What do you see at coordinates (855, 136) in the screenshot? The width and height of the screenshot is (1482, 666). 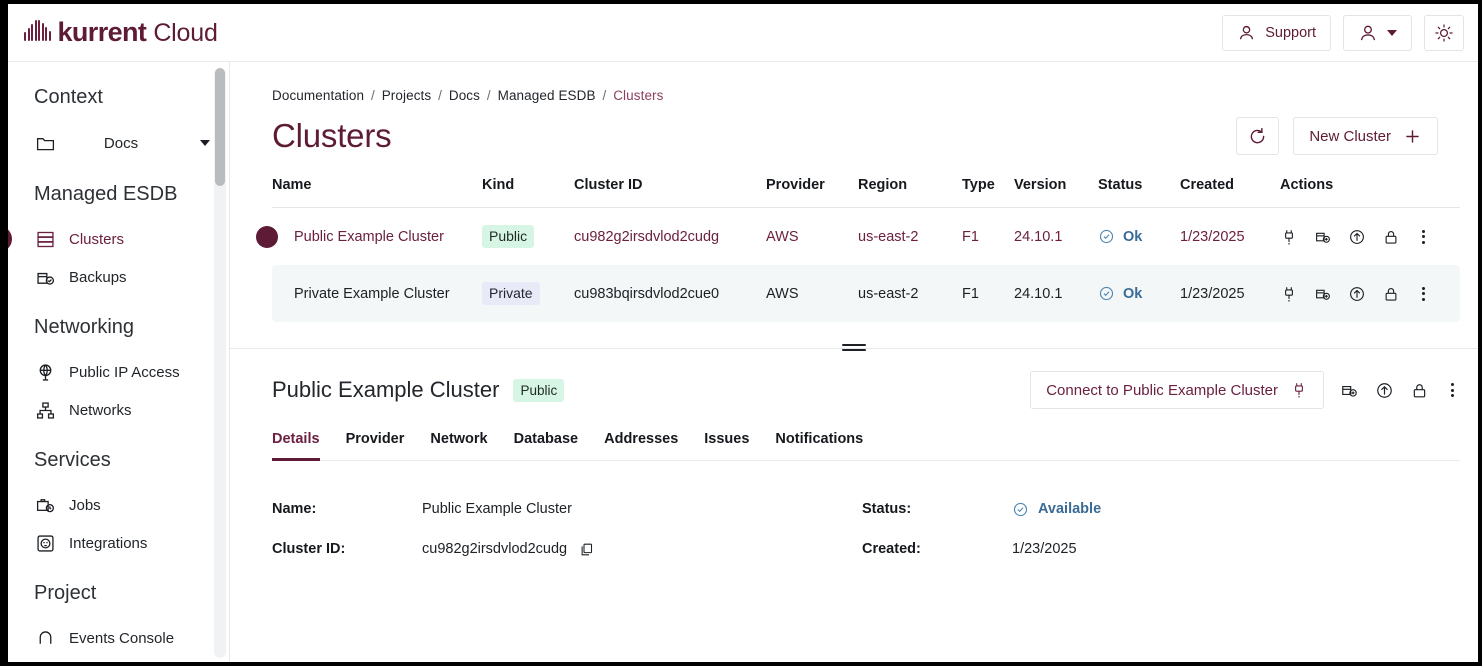 I see `title-row: Clusters New Cluster` at bounding box center [855, 136].